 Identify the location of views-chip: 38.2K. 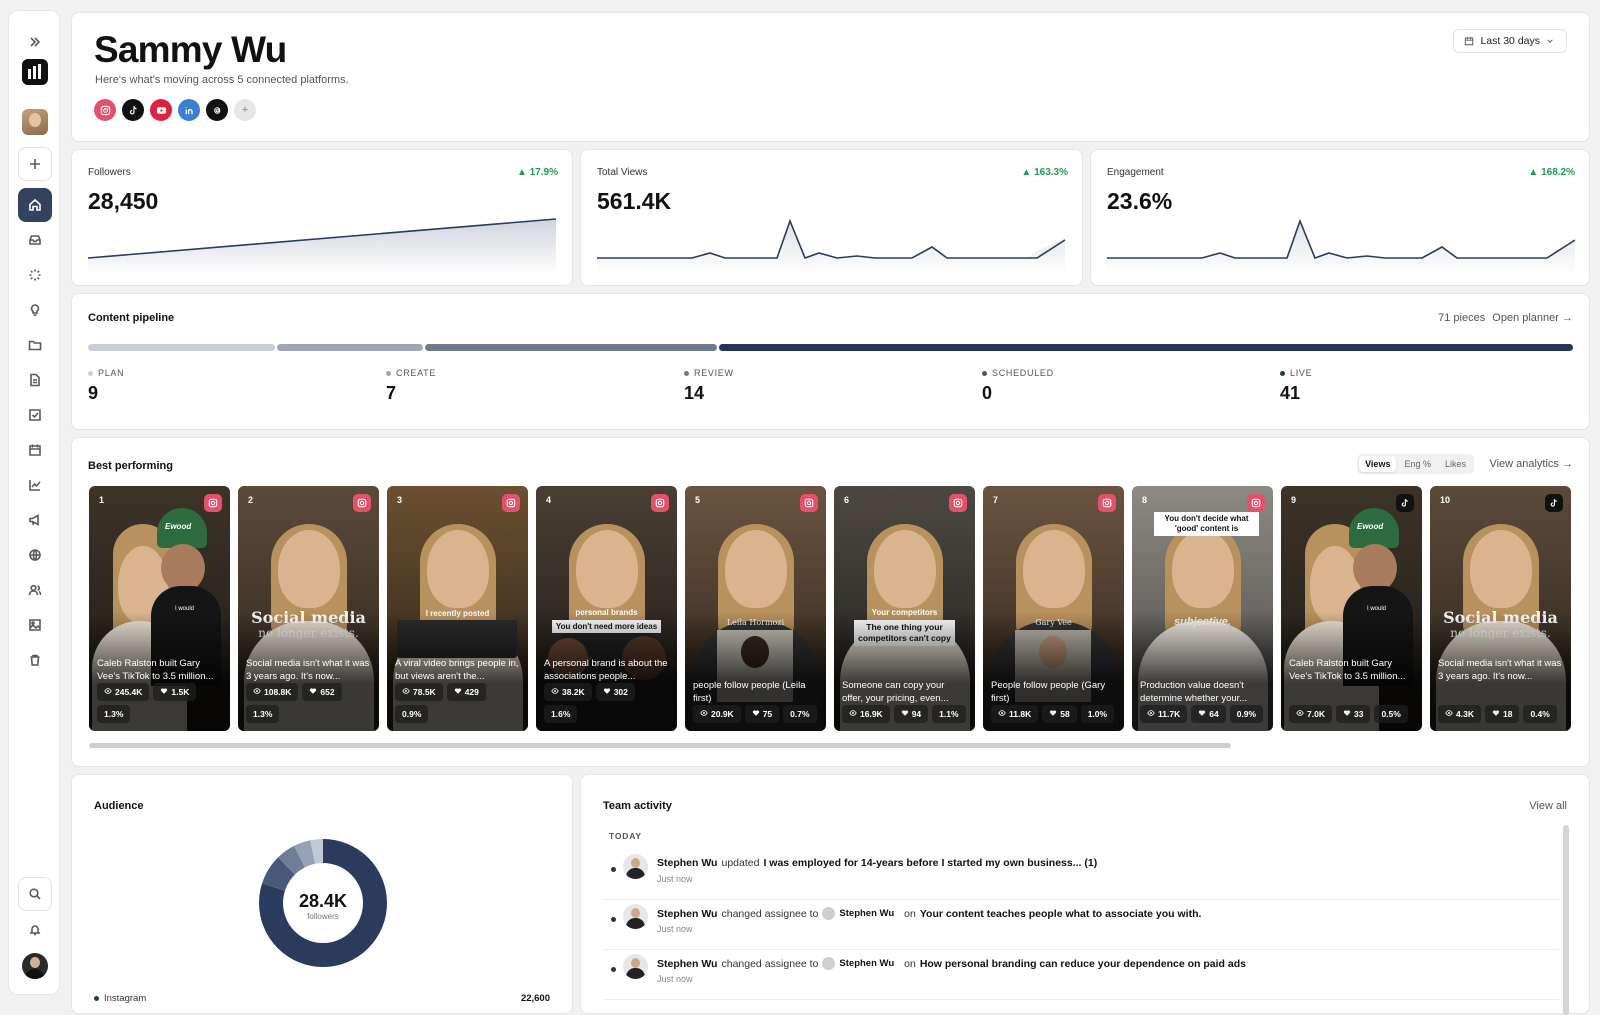
(568, 692).